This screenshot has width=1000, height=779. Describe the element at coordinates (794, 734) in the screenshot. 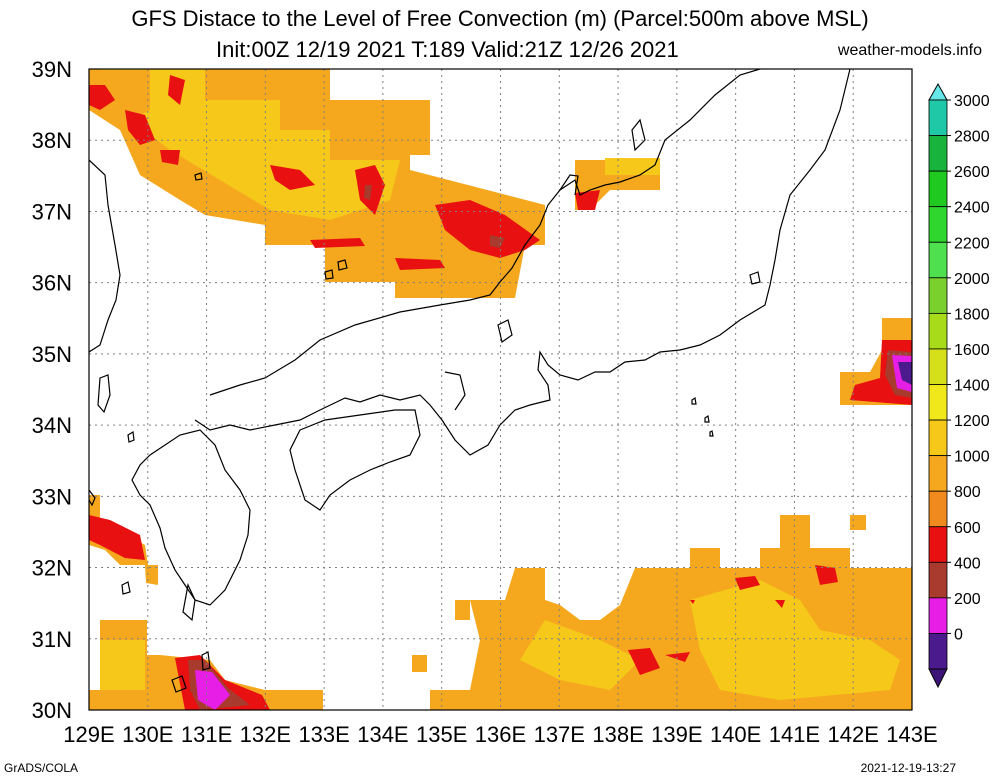

I see `lon-label: 141E` at that location.